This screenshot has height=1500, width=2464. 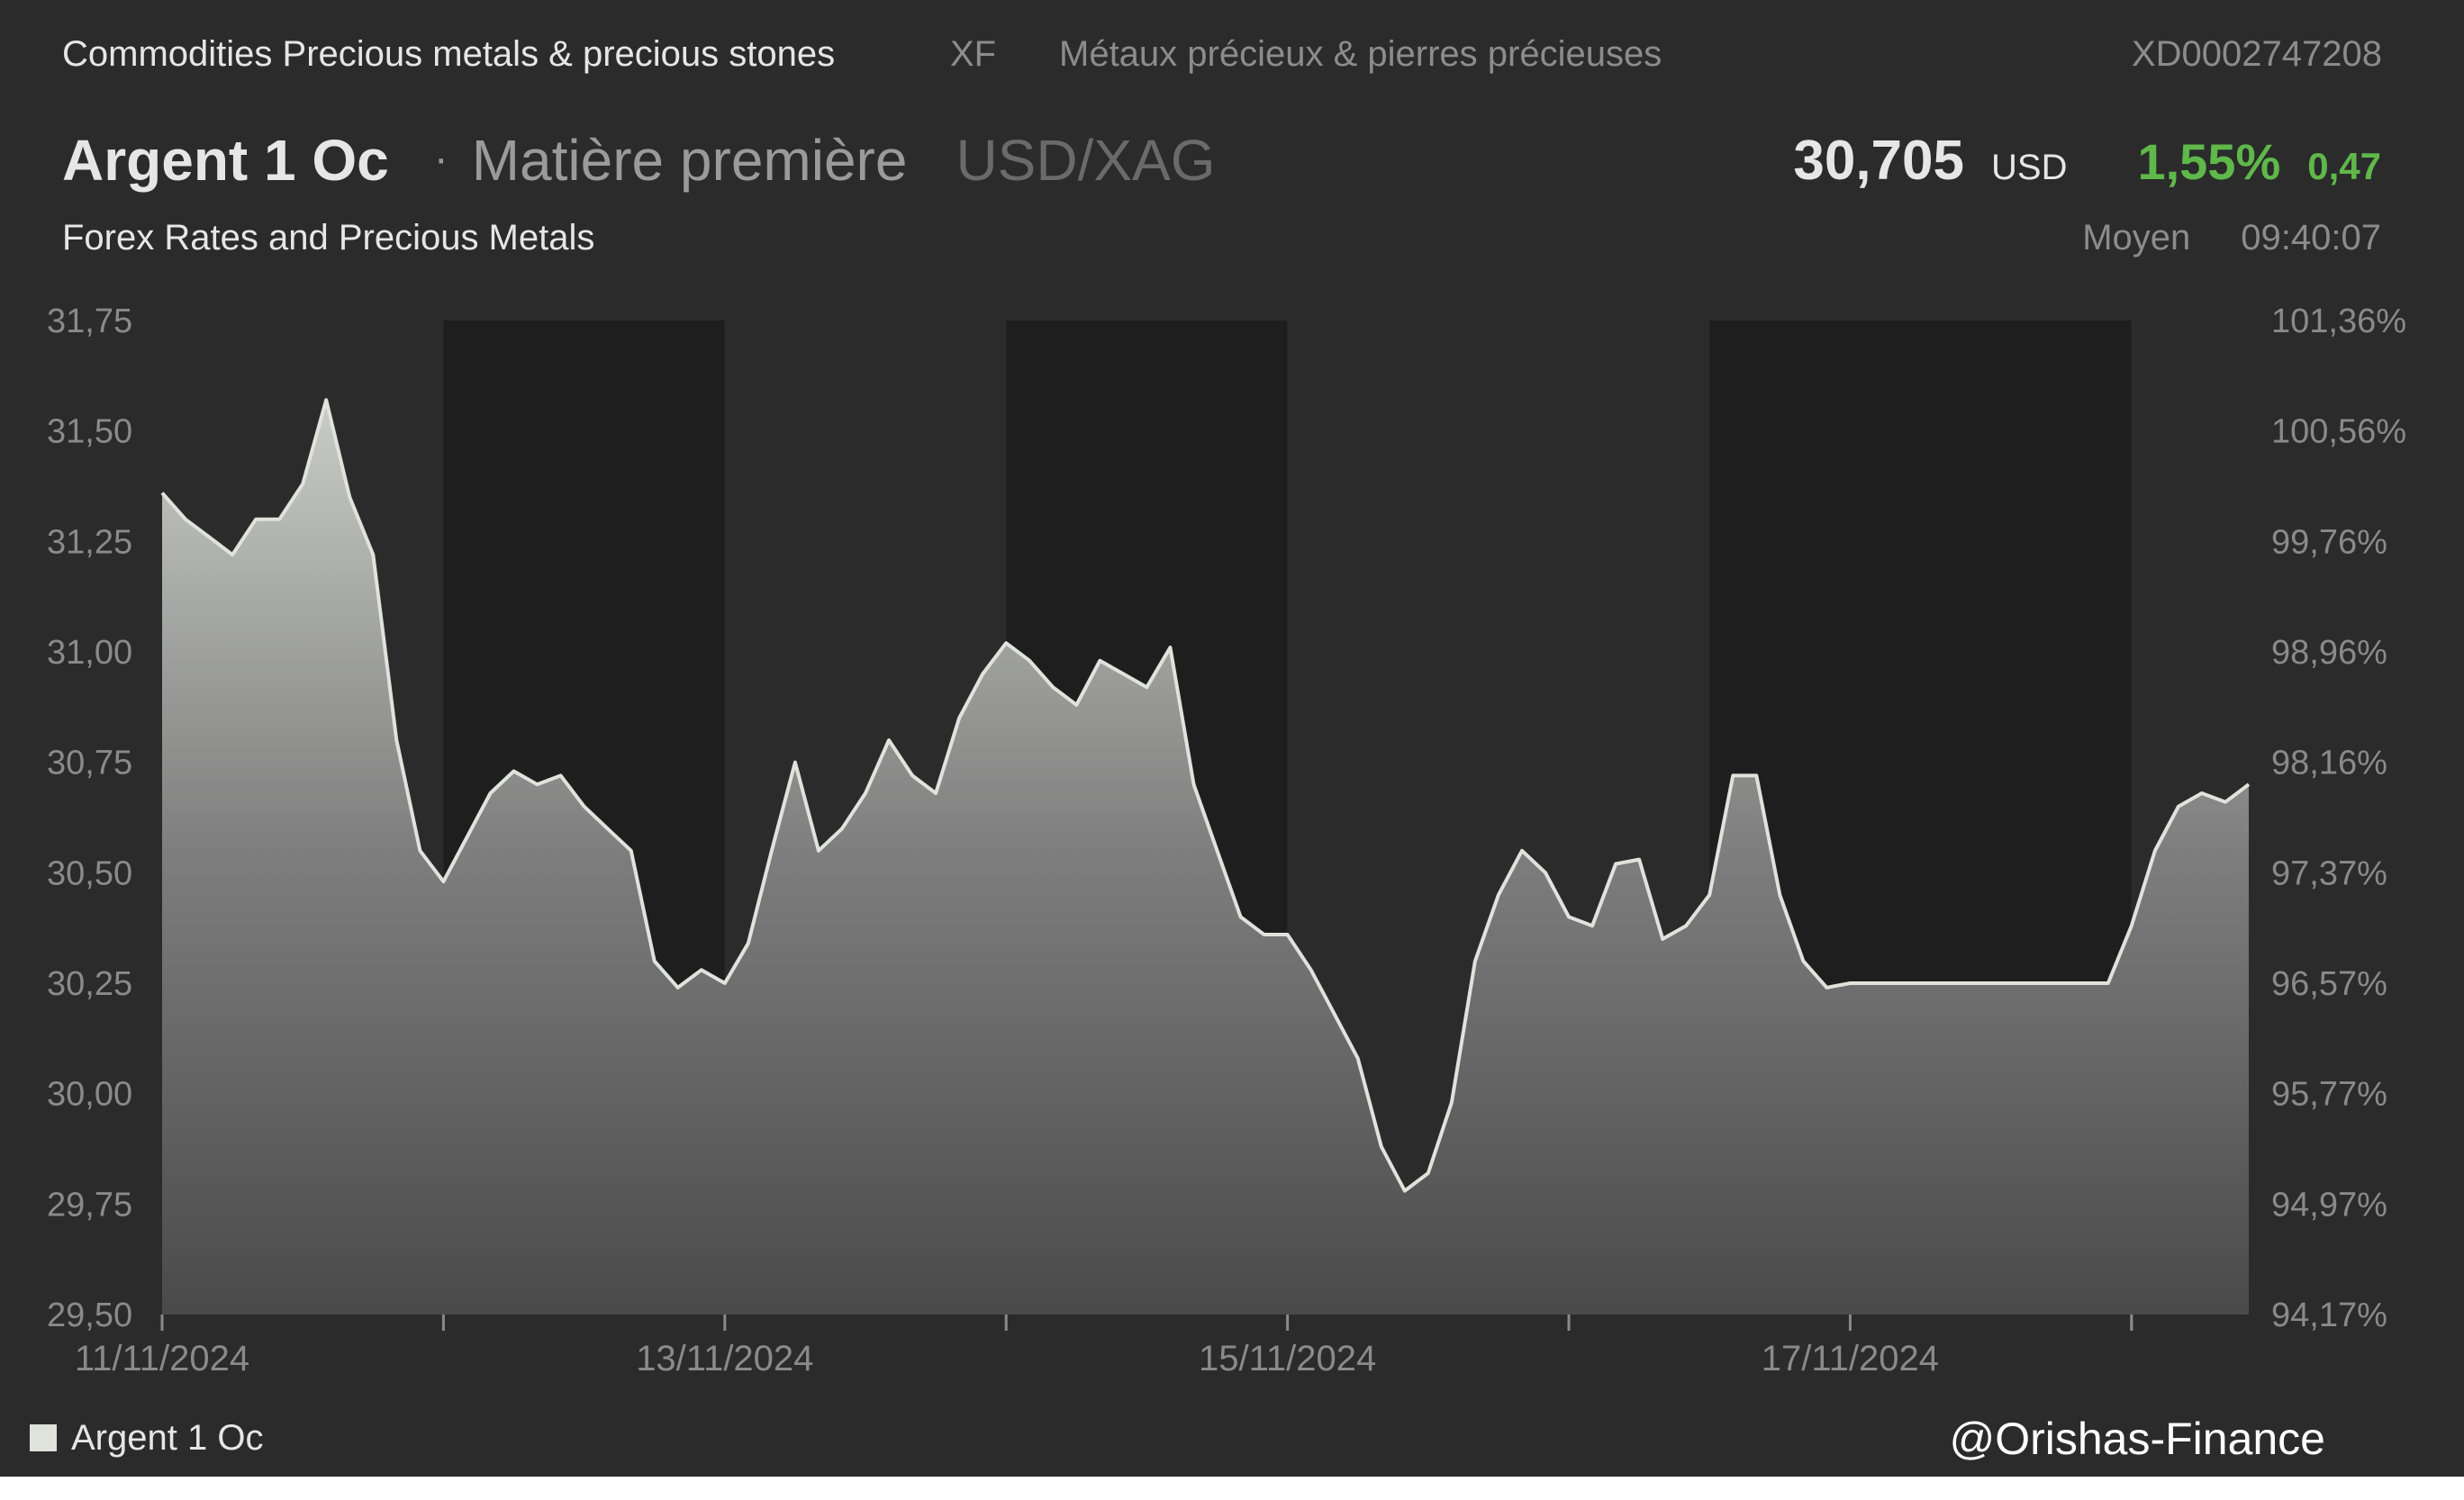 What do you see at coordinates (89, 764) in the screenshot?
I see `y-tick-label: 30,75` at bounding box center [89, 764].